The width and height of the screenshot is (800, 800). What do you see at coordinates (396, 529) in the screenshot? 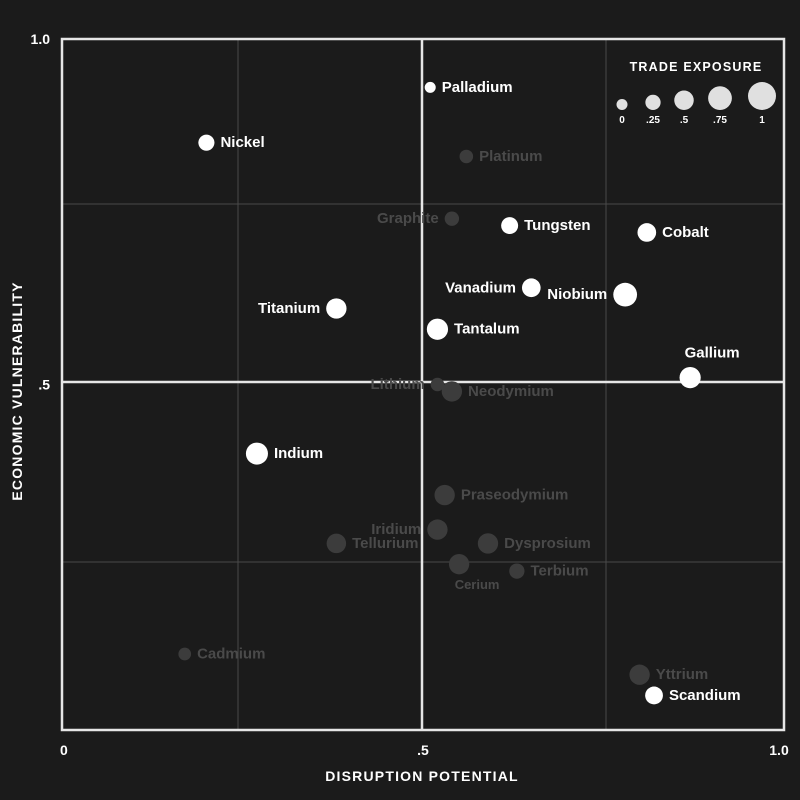
I see `point-label: Iridium` at bounding box center [396, 529].